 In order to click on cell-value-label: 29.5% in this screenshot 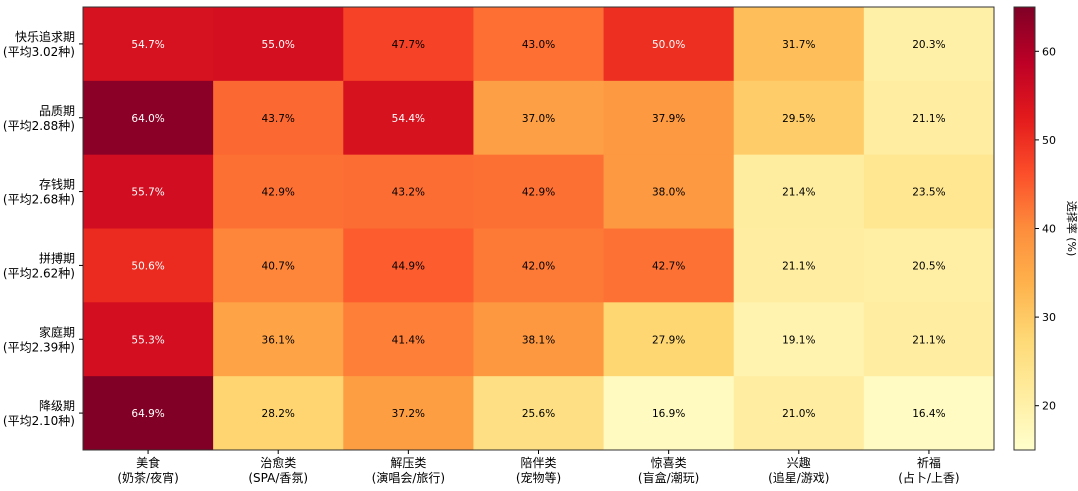, I will do `click(798, 119)`.